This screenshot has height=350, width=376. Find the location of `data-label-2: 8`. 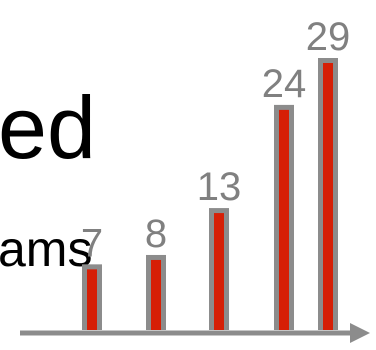

data-label-2: 8 is located at coordinates (156, 234).